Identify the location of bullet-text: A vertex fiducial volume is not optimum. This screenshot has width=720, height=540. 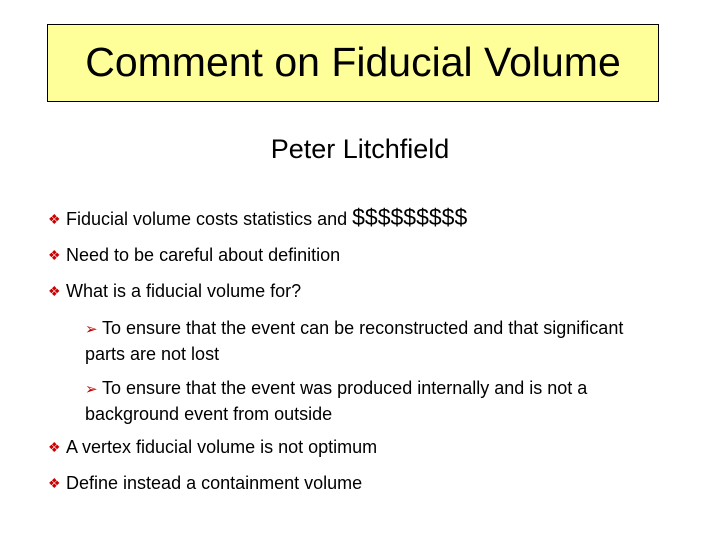
(222, 447).